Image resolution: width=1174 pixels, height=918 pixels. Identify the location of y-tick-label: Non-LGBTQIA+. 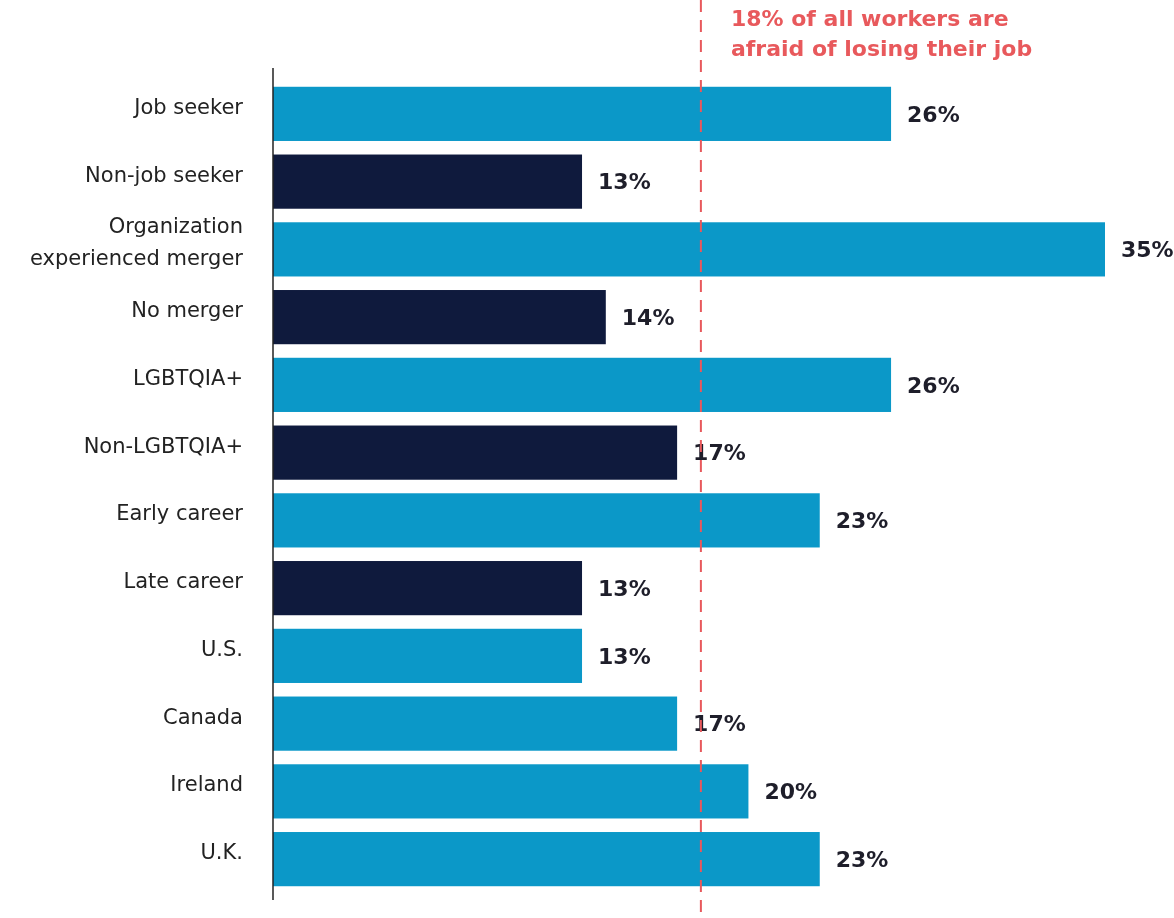
(163, 445).